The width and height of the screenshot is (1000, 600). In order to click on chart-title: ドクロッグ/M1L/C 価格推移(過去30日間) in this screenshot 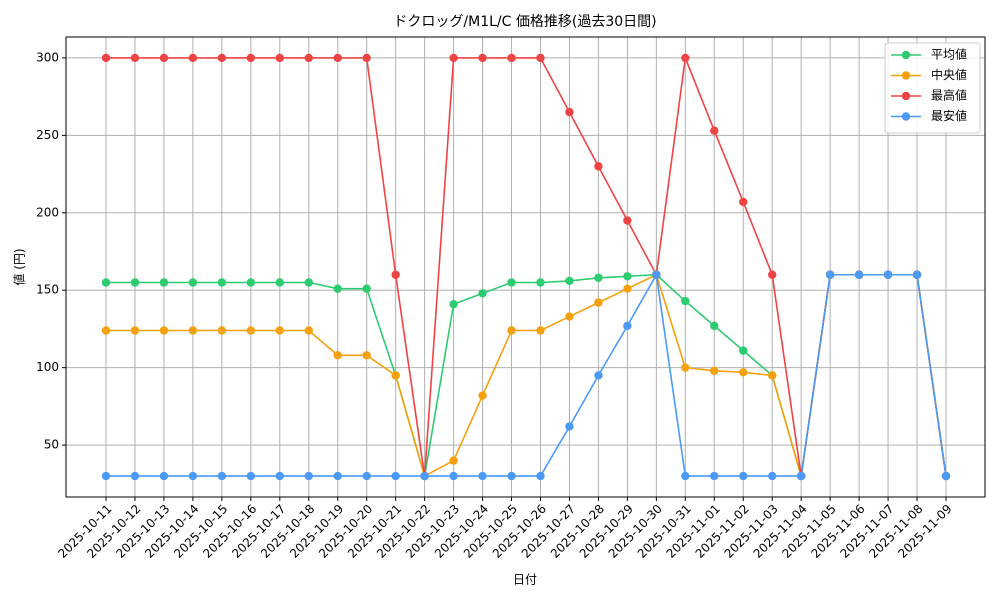, I will do `click(524, 22)`.